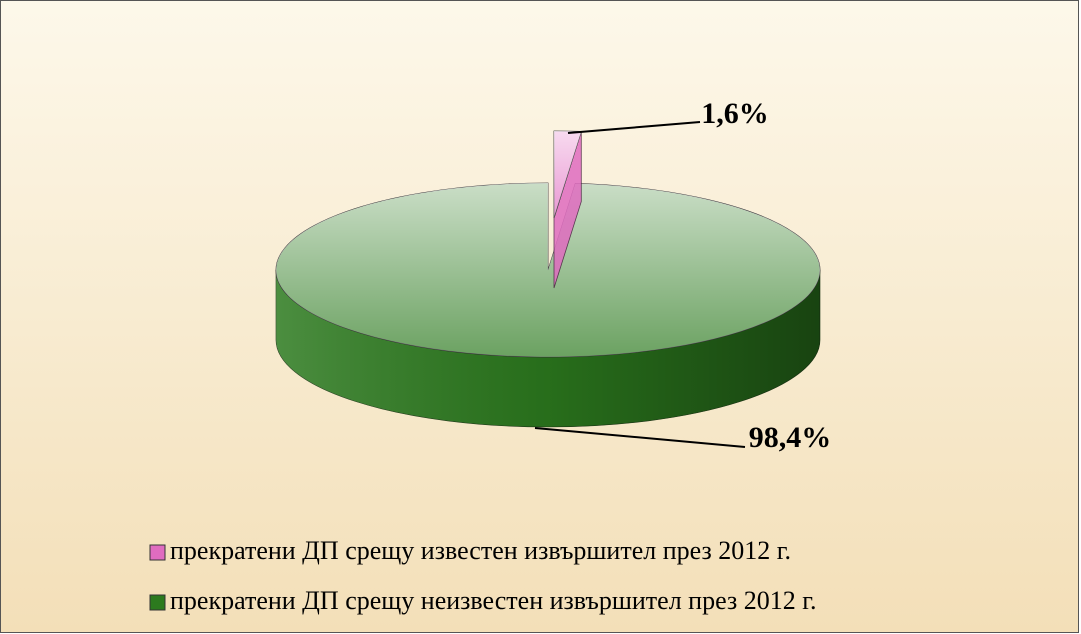 Image resolution: width=1081 pixels, height=634 pixels. What do you see at coordinates (735, 113) in the screenshot?
I see `data-label: 1,6%` at bounding box center [735, 113].